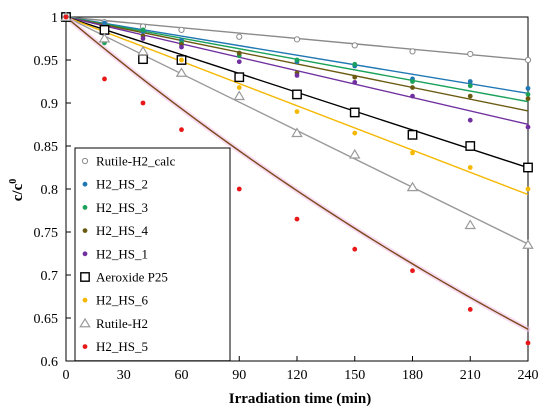 The image size is (550, 414). Describe the element at coordinates (50, 276) in the screenshot. I see `y-tick-label: 0.7` at that location.